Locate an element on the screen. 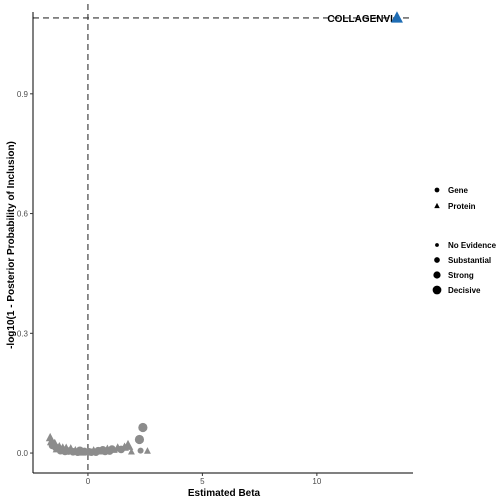  highlight-label: COLLAGENVI is located at coordinates (360, 19).